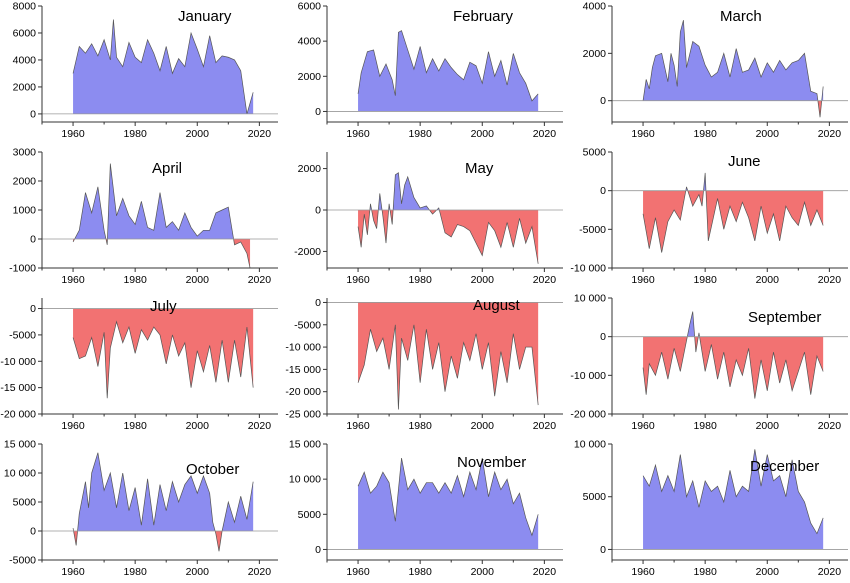 The image size is (850, 583). Describe the element at coordinates (785, 466) in the screenshot. I see `chart-title: December` at that location.